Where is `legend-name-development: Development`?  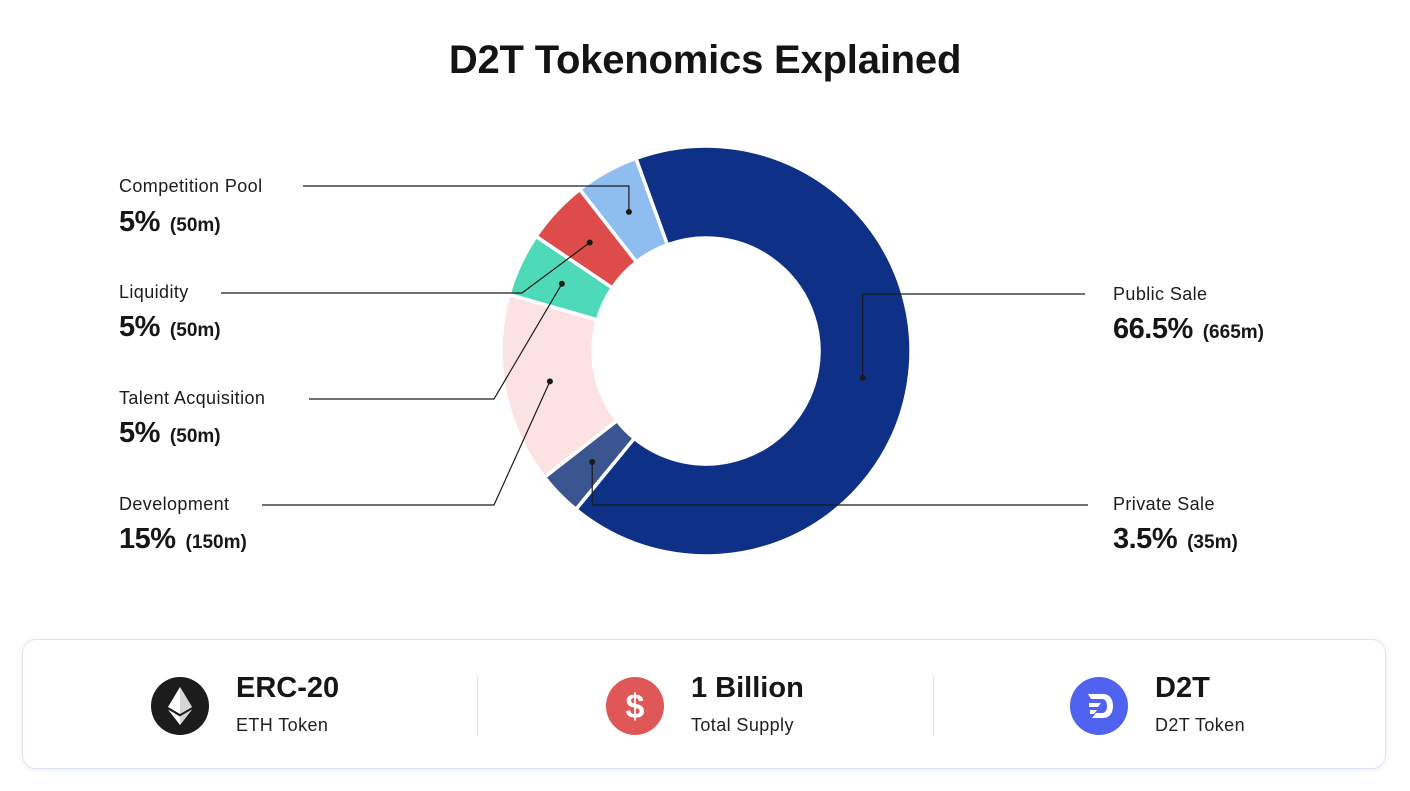 legend-name-development: Development is located at coordinates (174, 504).